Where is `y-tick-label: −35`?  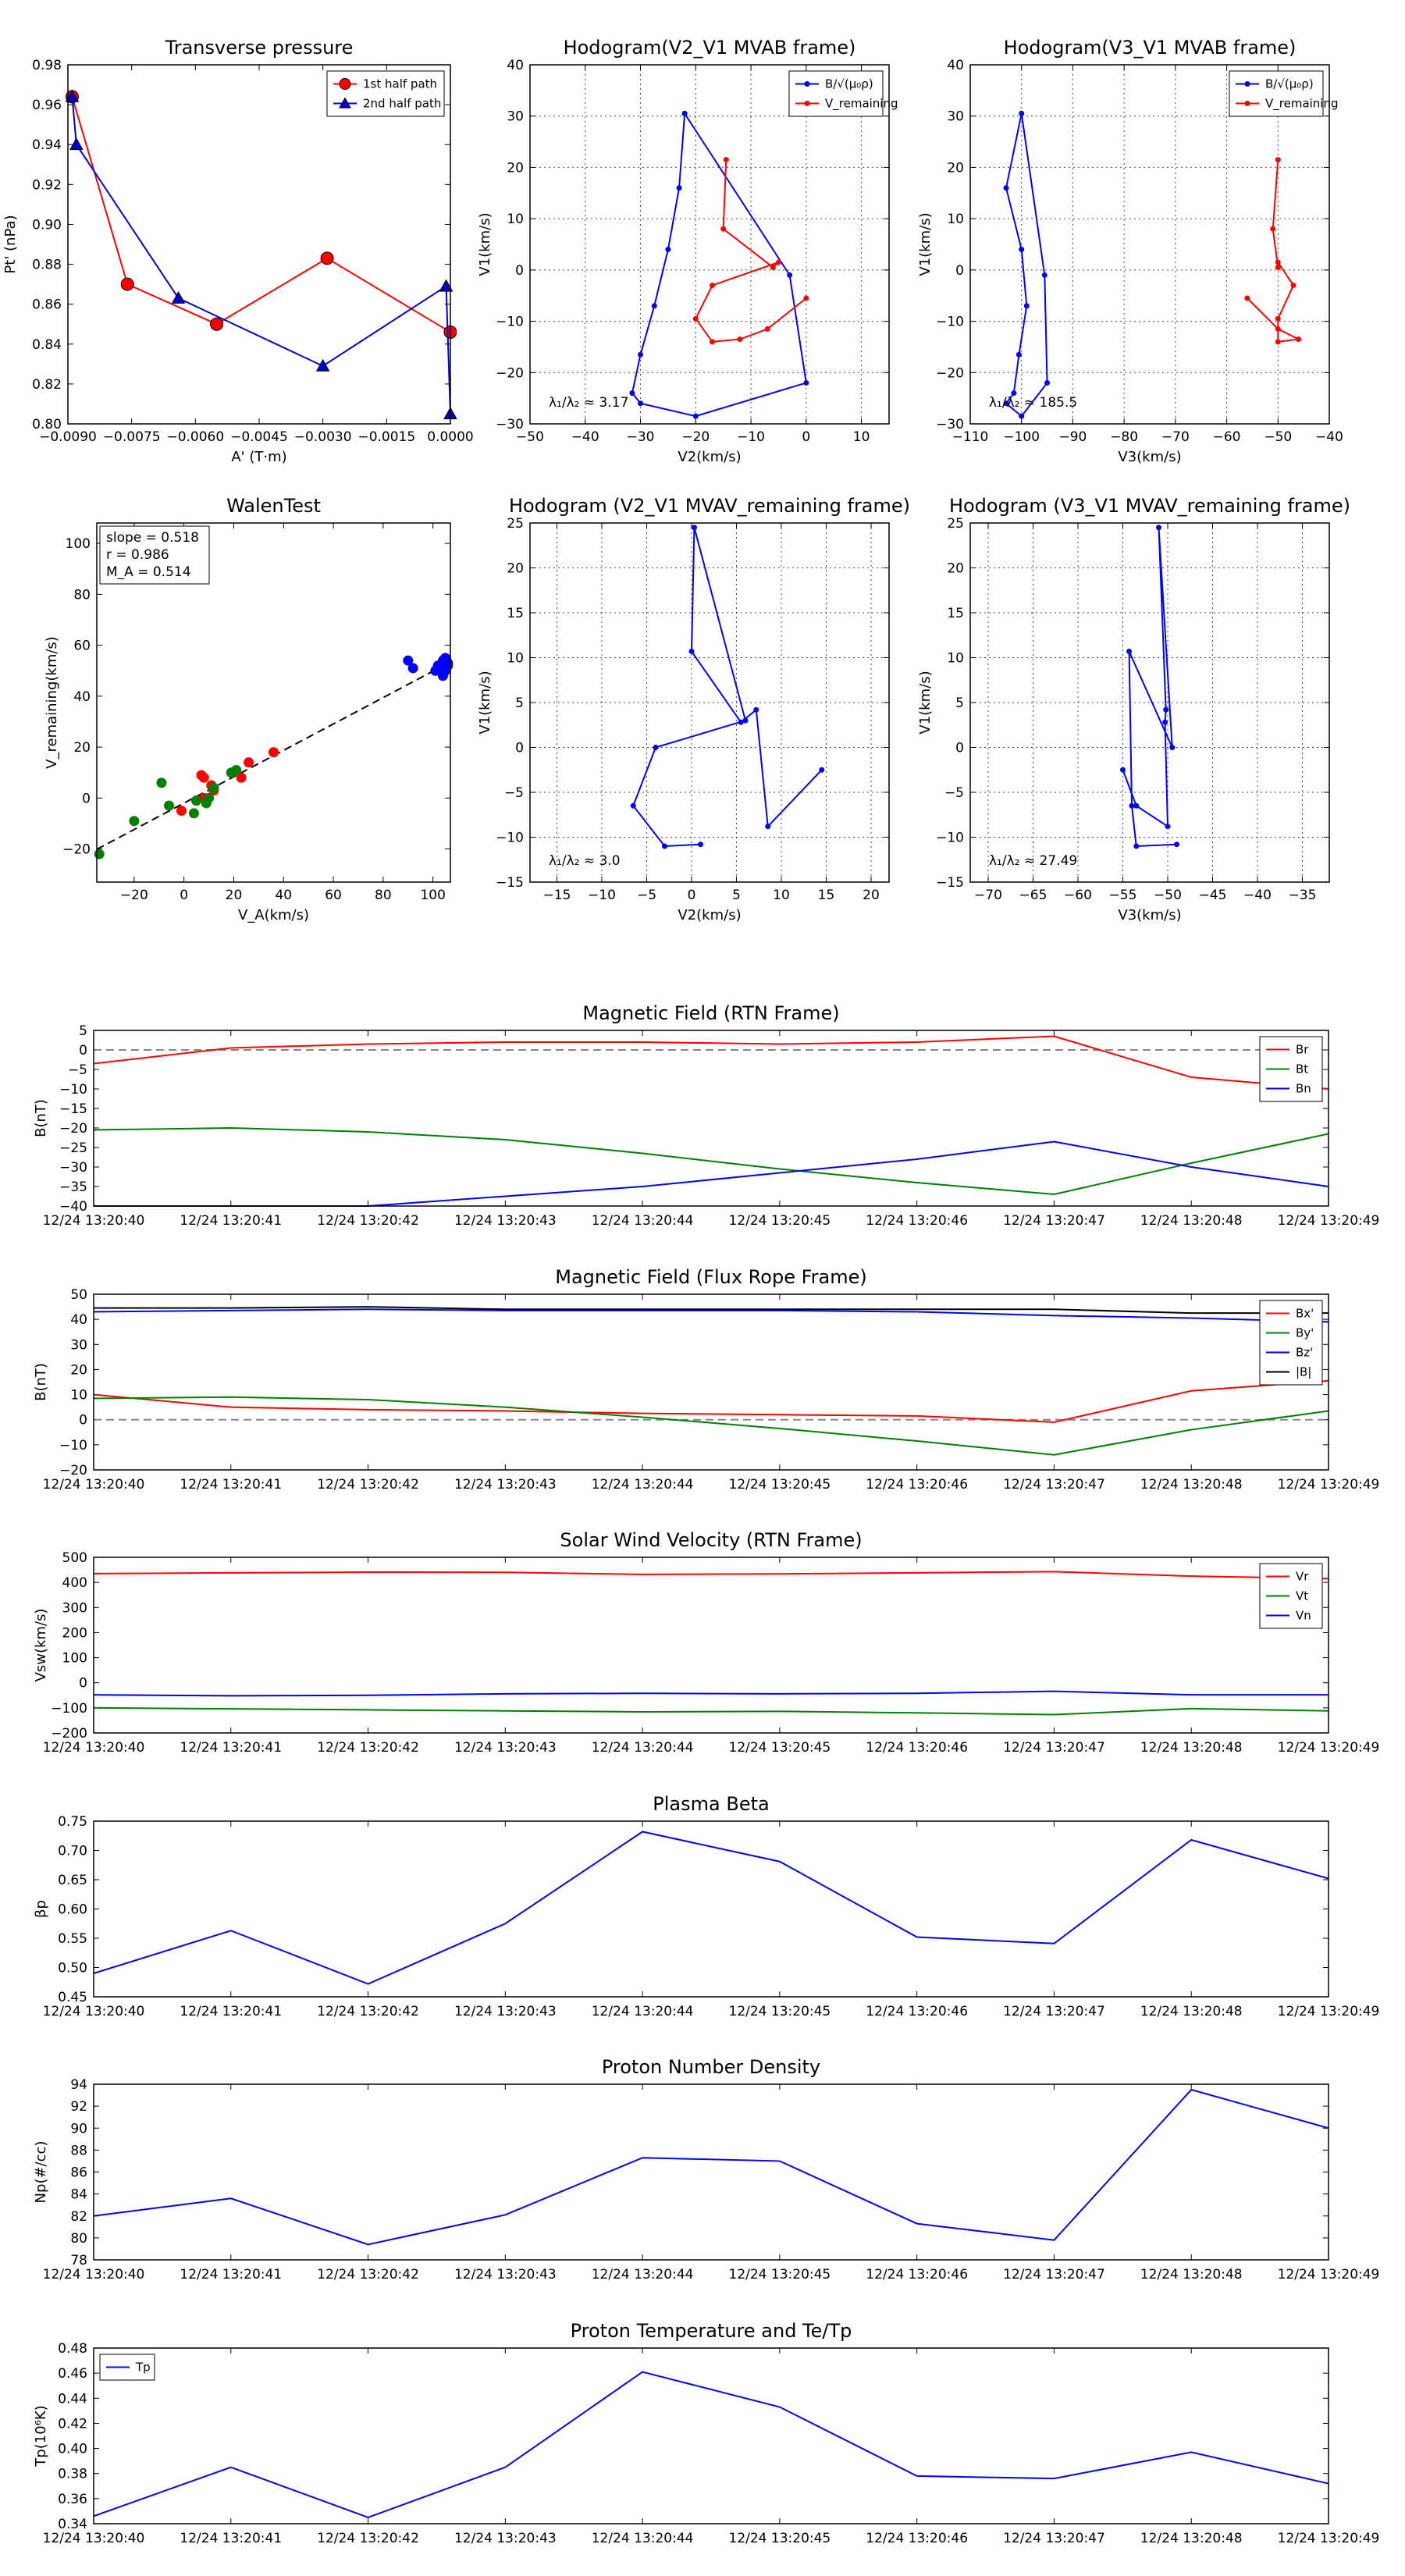
y-tick-label: −35 is located at coordinates (73, 1187).